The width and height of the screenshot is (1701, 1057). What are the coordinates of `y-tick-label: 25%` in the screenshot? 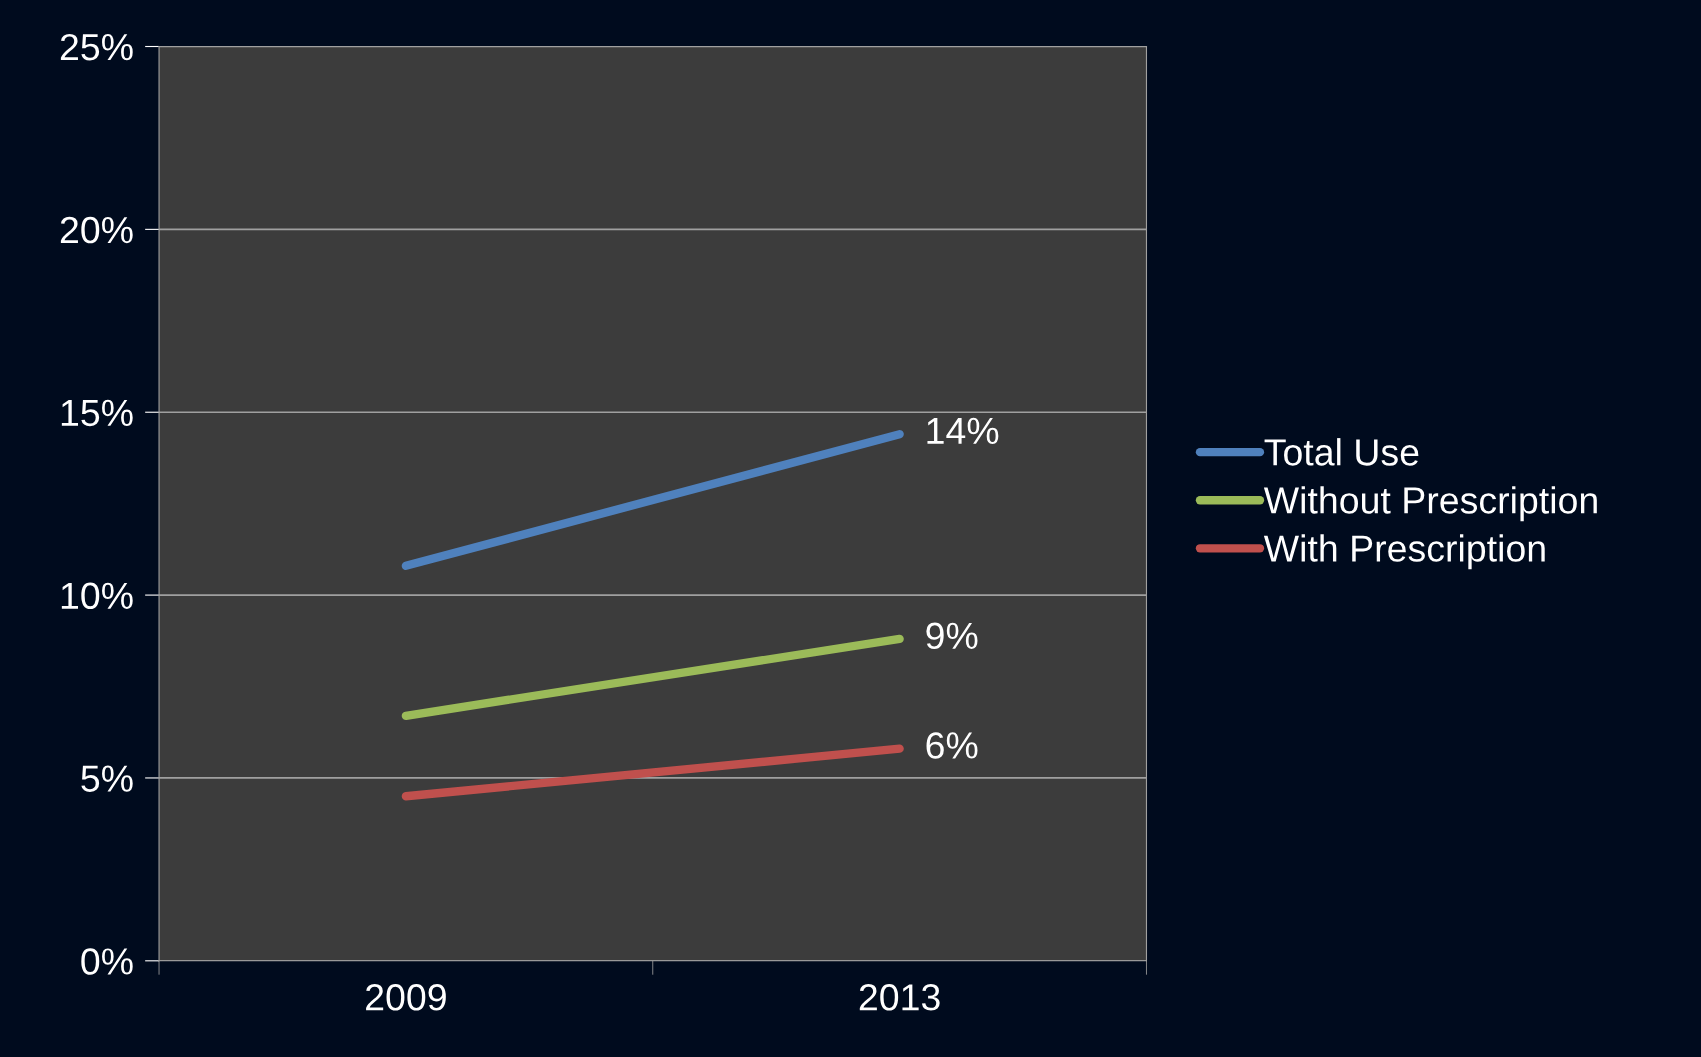 It's located at (96, 47).